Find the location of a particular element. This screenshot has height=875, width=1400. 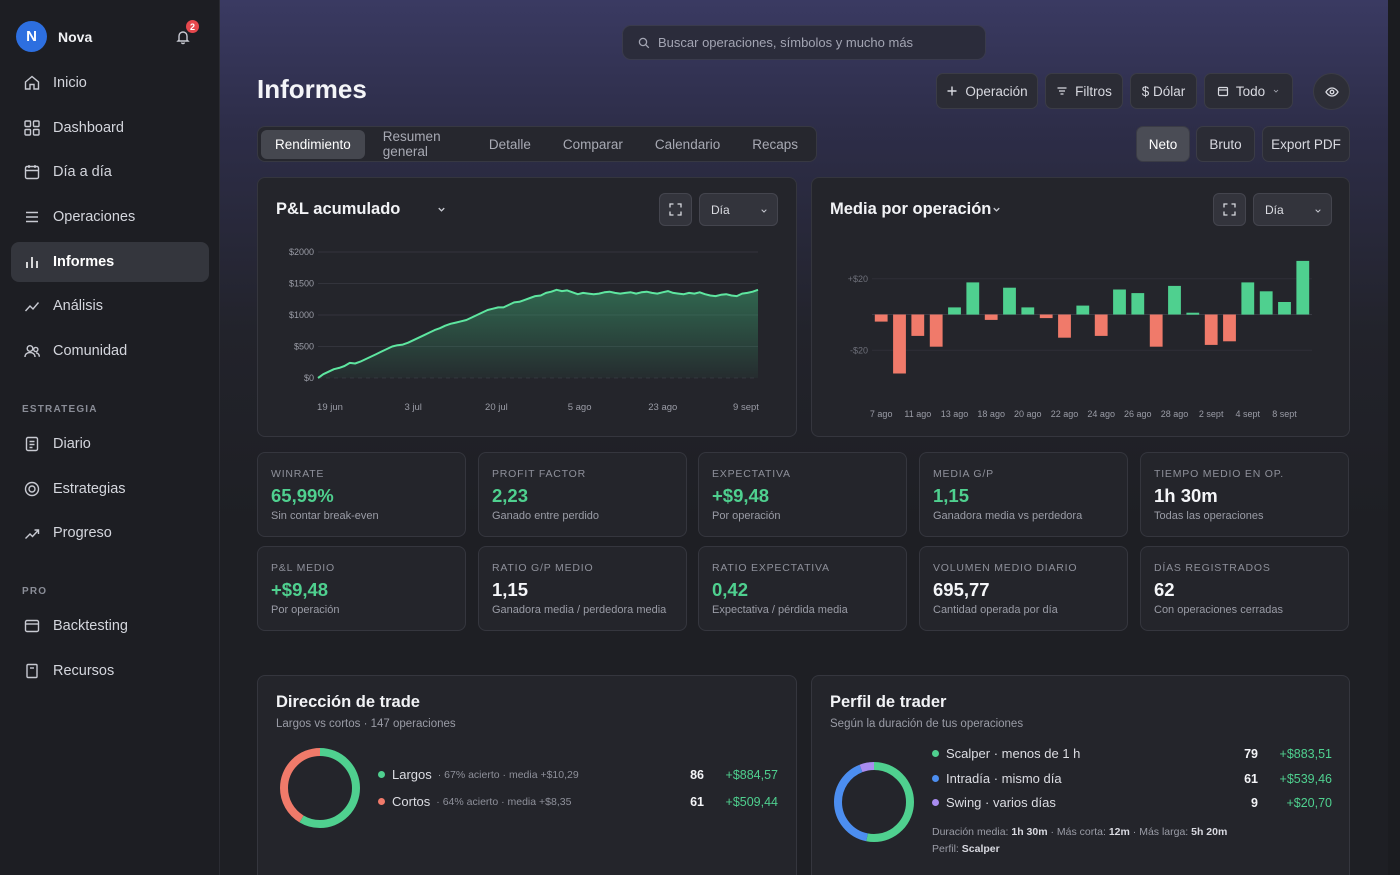

nav-operaciones: Operaciones is located at coordinates (110, 217).